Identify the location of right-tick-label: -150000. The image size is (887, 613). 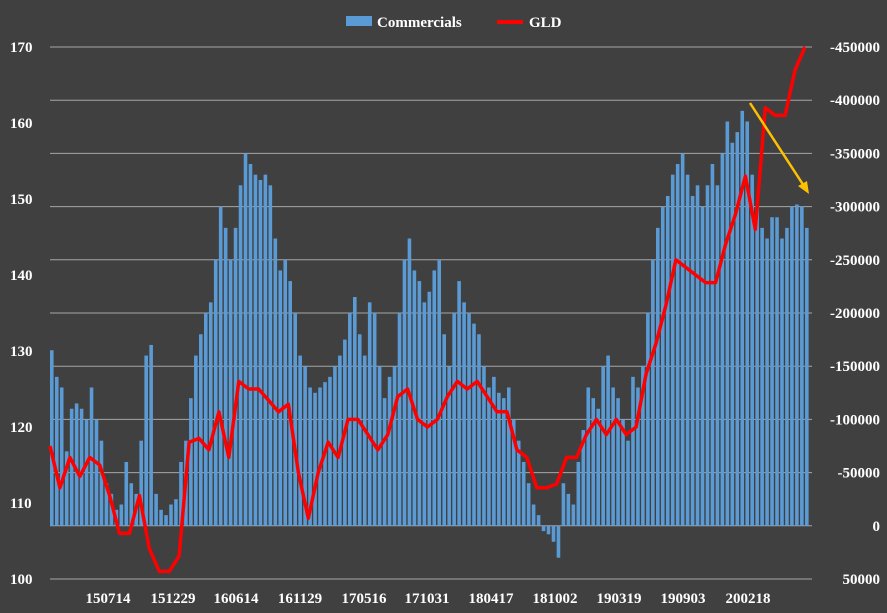
(855, 367).